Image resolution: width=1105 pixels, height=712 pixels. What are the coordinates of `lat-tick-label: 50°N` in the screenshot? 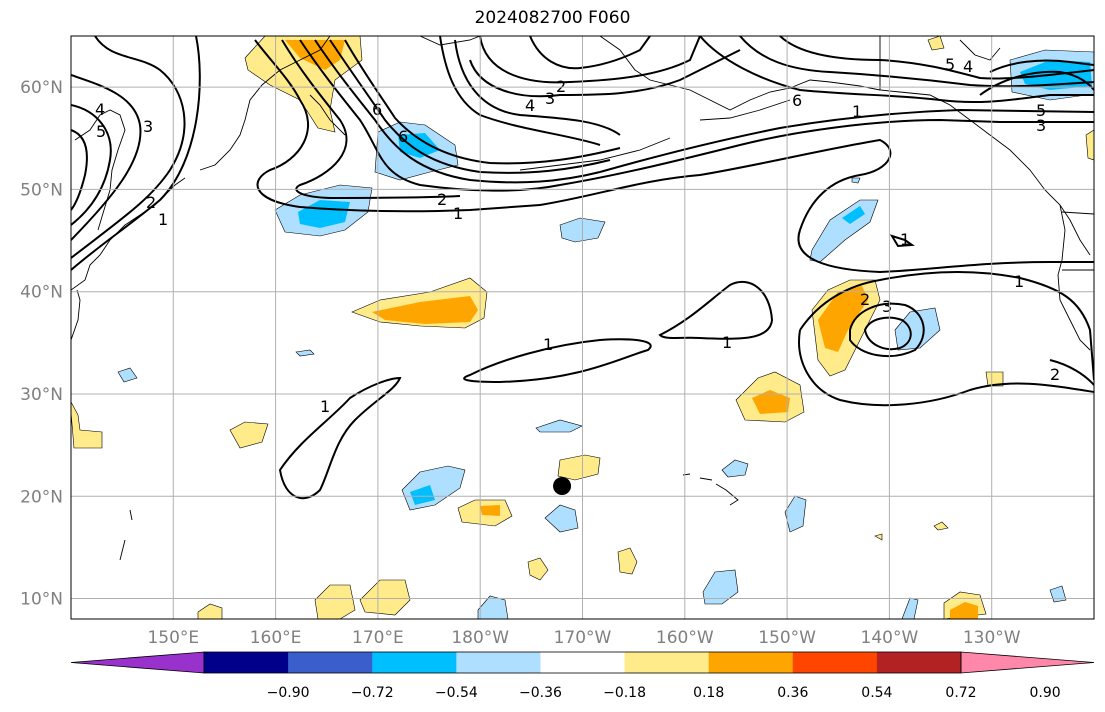 It's located at (41, 190).